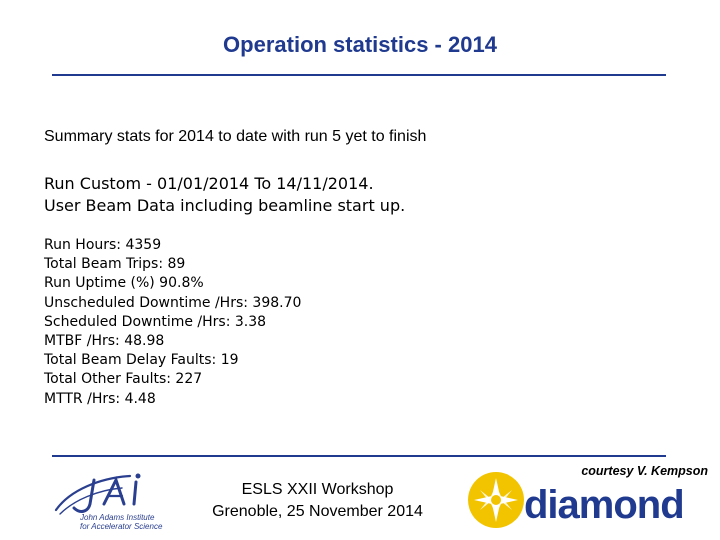 This screenshot has width=720, height=540. I want to click on stat-mtbf: MTBF /Hrs: 48.98, so click(104, 341).